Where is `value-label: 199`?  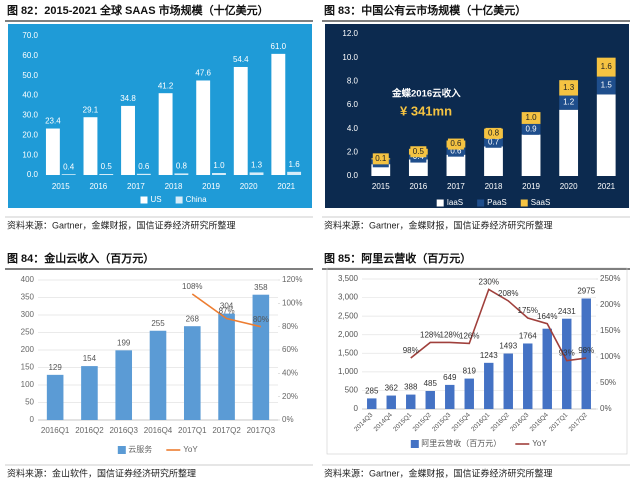
value-label: 199 is located at coordinates (124, 342).